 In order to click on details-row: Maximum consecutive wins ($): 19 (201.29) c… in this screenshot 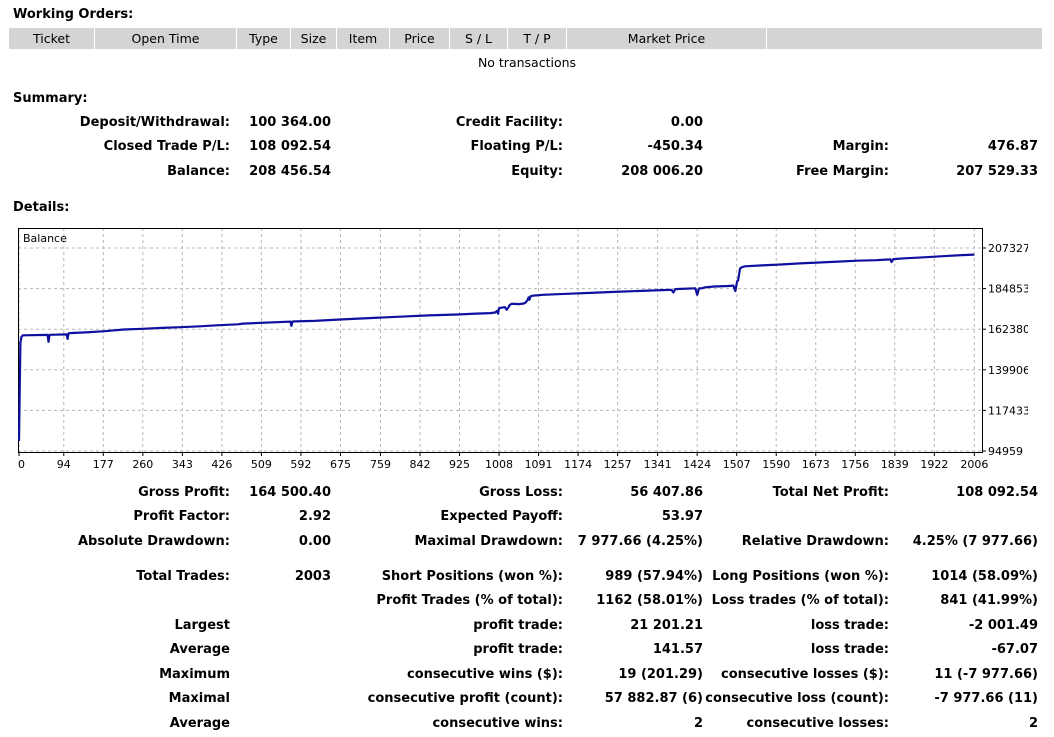, I will do `click(527, 675)`.